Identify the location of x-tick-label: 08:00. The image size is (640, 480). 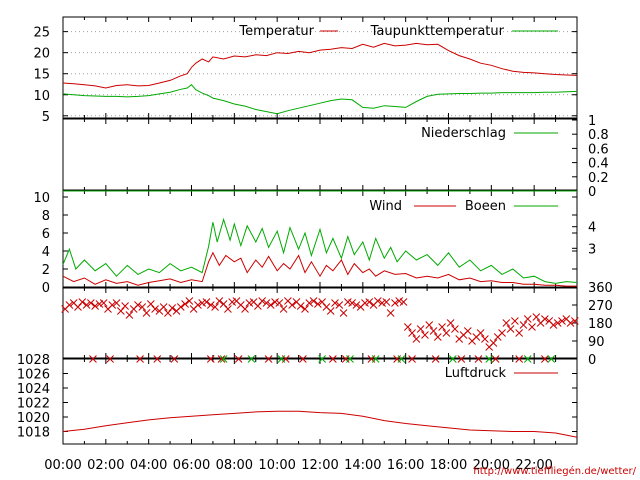
(234, 465).